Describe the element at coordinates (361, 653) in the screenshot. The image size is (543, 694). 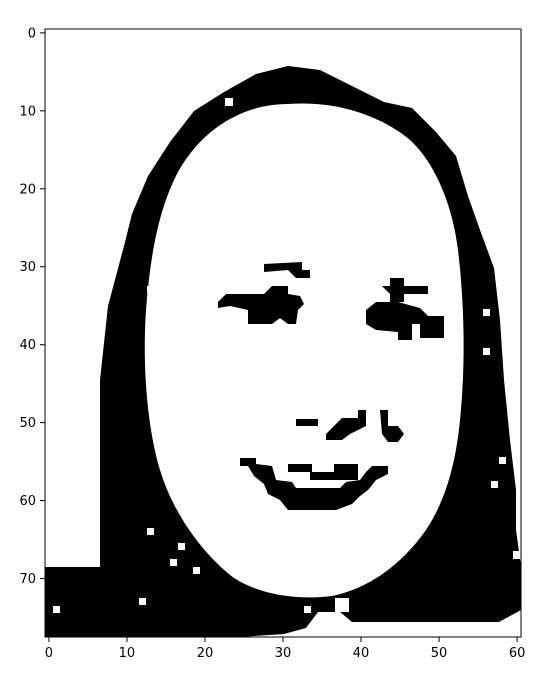
I see `x-tick-label: 40` at that location.